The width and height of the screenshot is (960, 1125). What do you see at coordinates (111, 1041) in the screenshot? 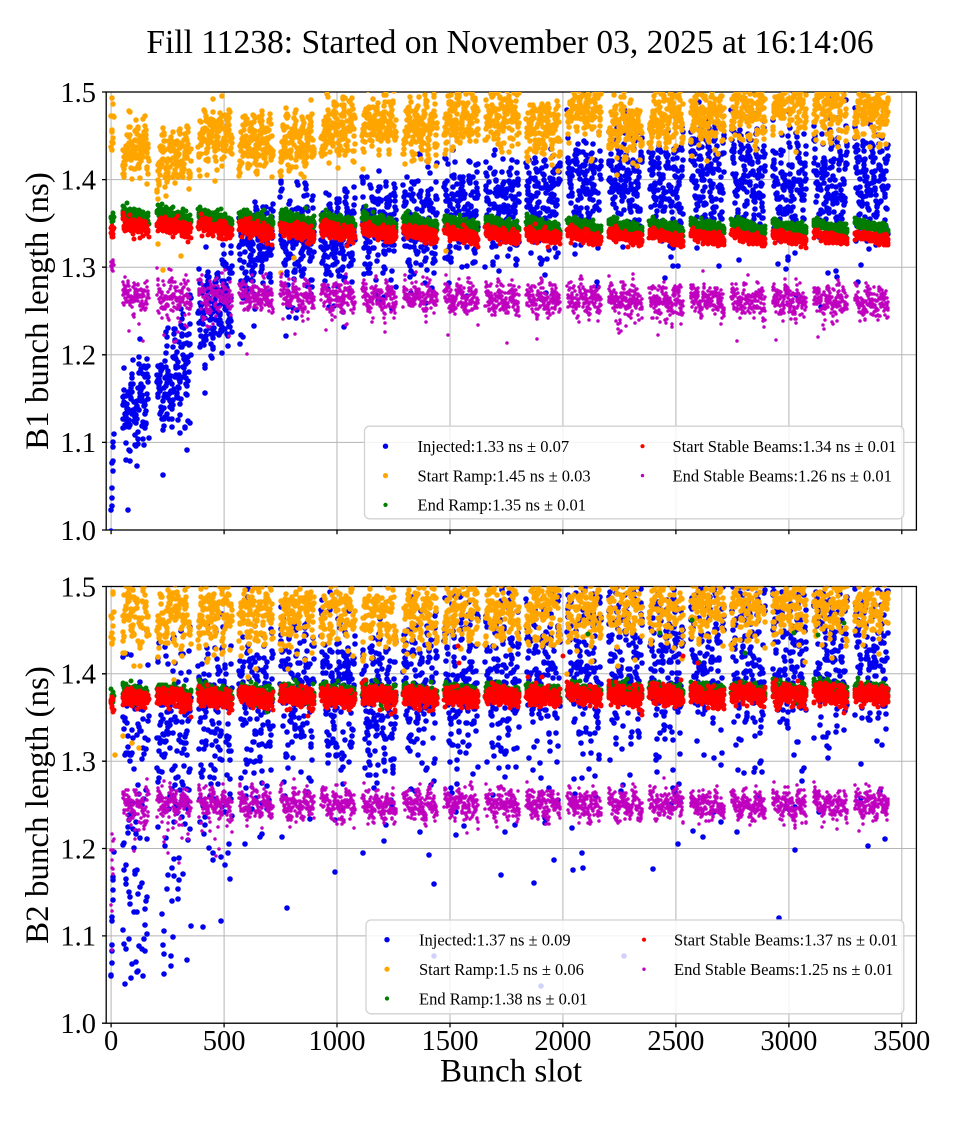
I see `svg-text: 0` at bounding box center [111, 1041].